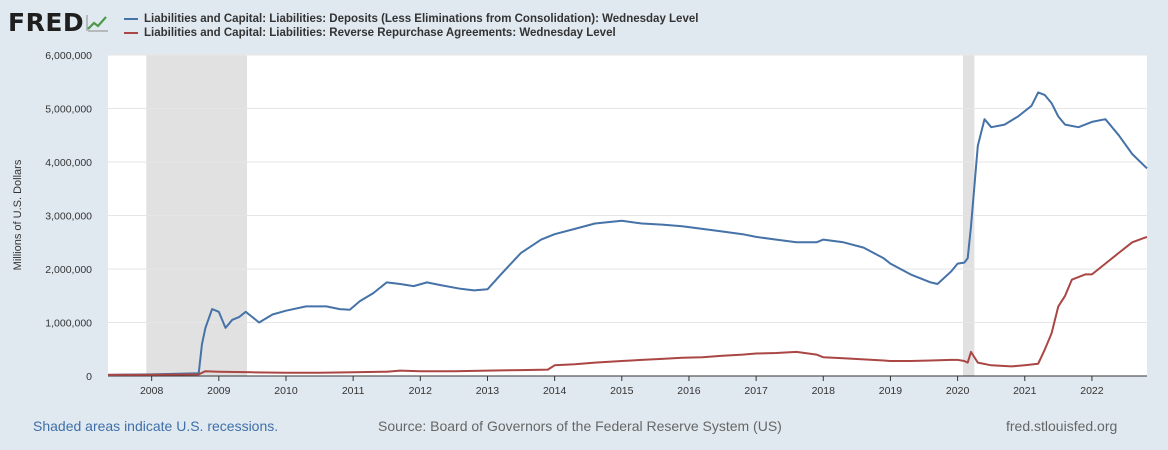  Describe the element at coordinates (152, 391) in the screenshot. I see `x-tick-label: 2008` at that location.